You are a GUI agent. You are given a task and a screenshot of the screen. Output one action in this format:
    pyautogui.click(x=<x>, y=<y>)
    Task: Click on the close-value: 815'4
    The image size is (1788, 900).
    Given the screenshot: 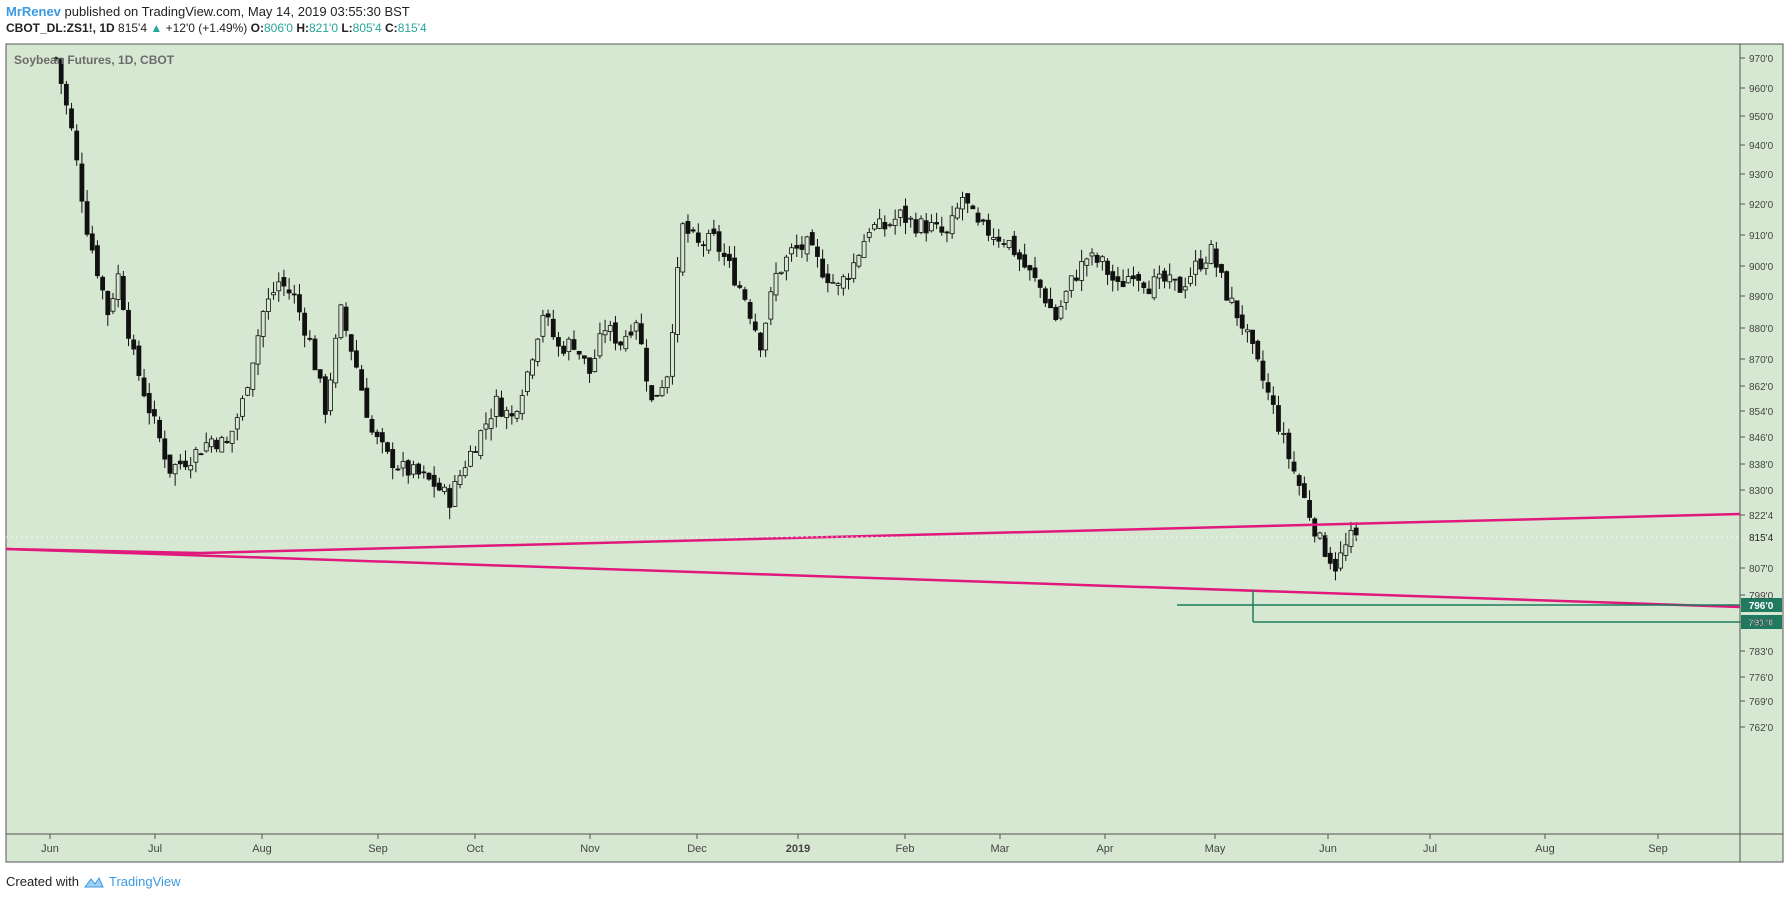 What is the action you would take?
    pyautogui.click(x=412, y=28)
    